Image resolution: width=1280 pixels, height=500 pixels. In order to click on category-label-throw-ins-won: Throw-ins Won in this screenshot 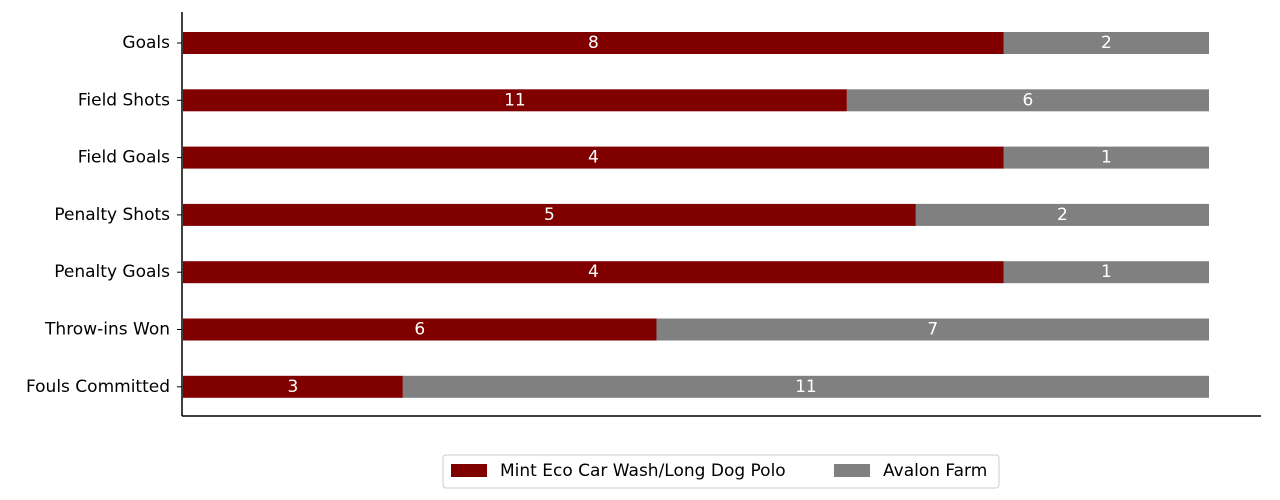, I will do `click(107, 330)`.